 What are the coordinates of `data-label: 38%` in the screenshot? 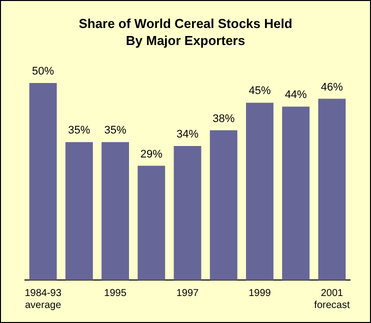 It's located at (223, 118).